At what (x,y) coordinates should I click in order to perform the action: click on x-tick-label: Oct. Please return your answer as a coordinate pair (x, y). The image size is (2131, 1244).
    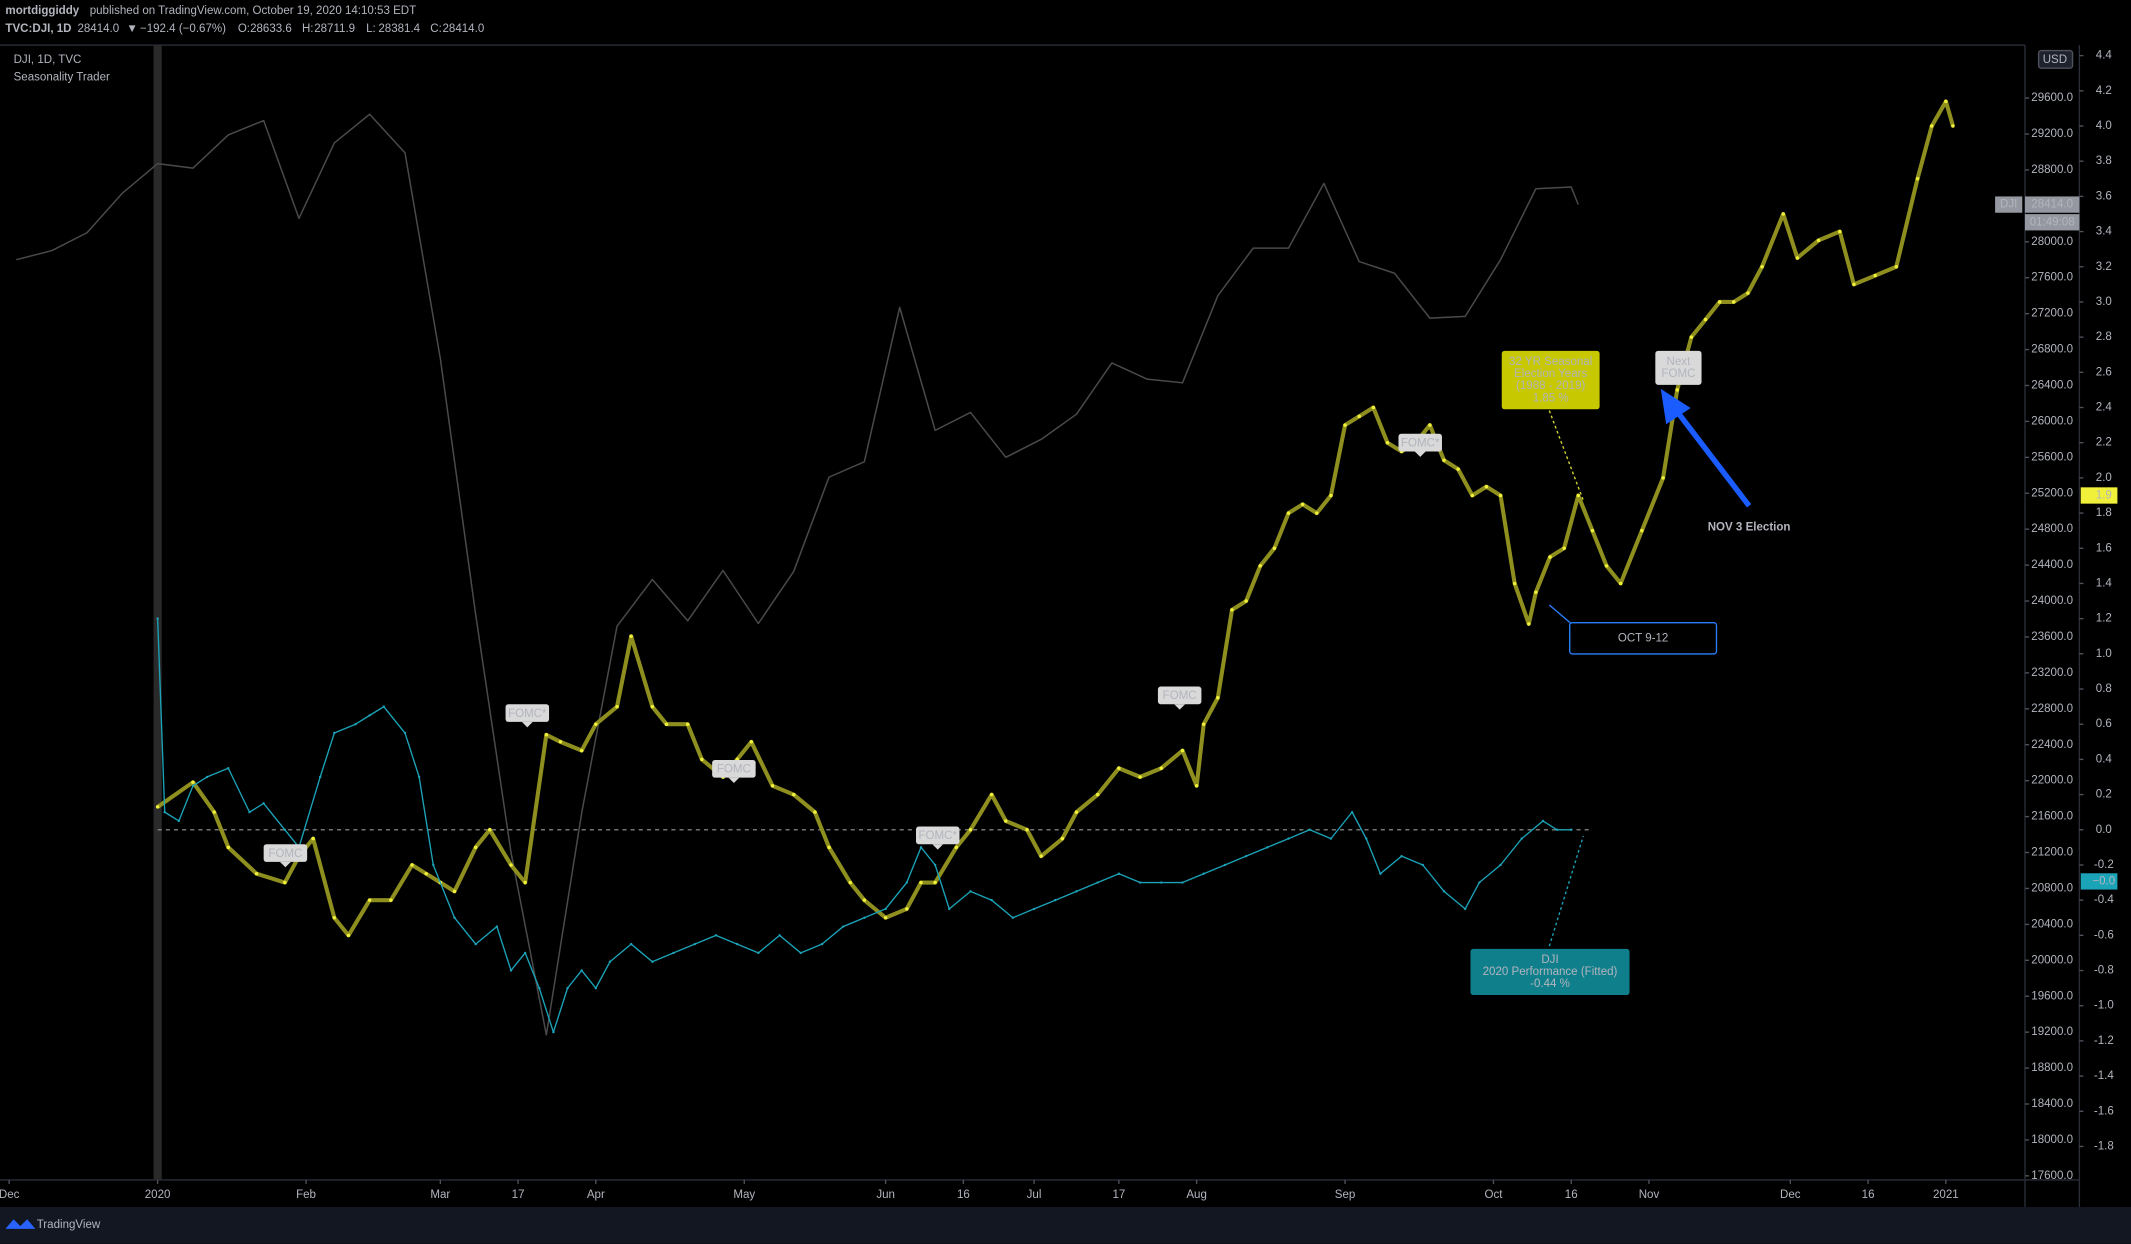
    Looking at the image, I should click on (1493, 1195).